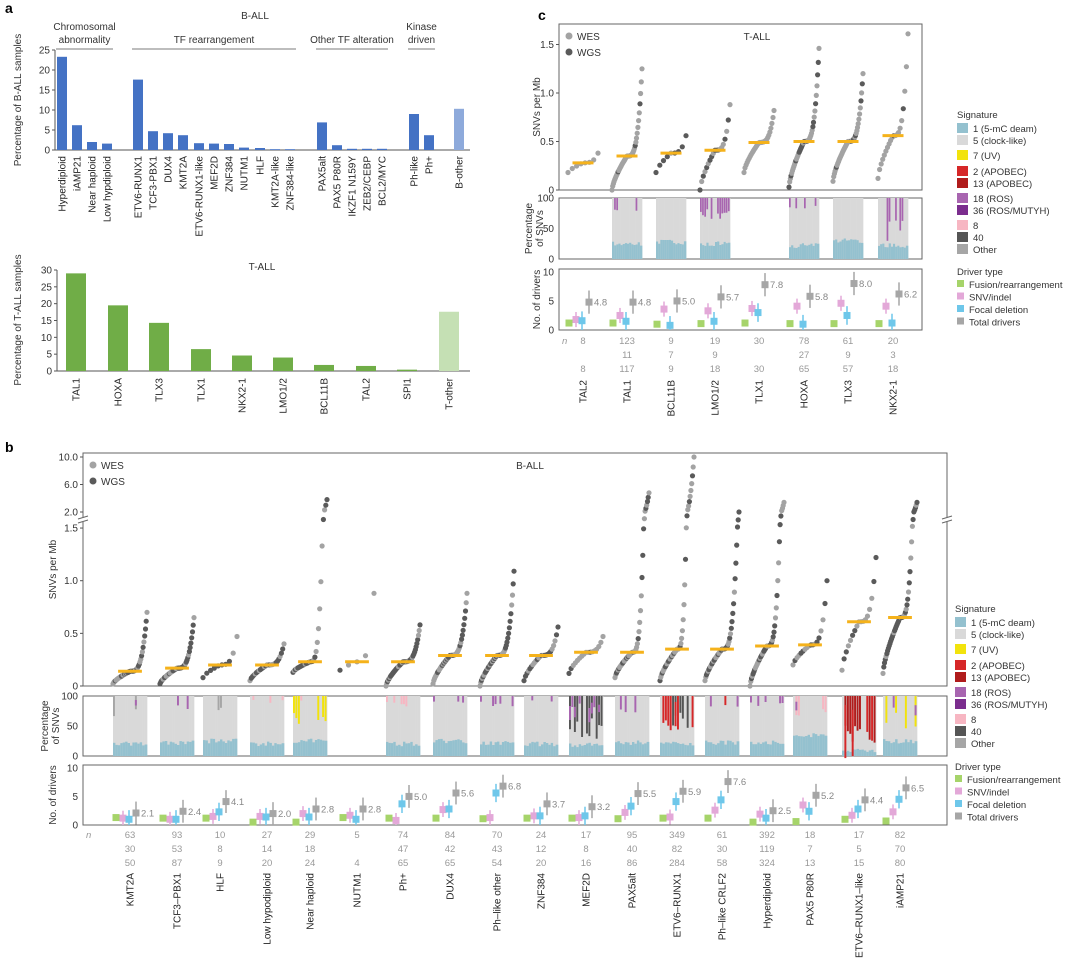 The height and width of the screenshot is (973, 1080). Describe the element at coordinates (215, 173) in the screenshot. I see `category-label: MEF2D` at that location.